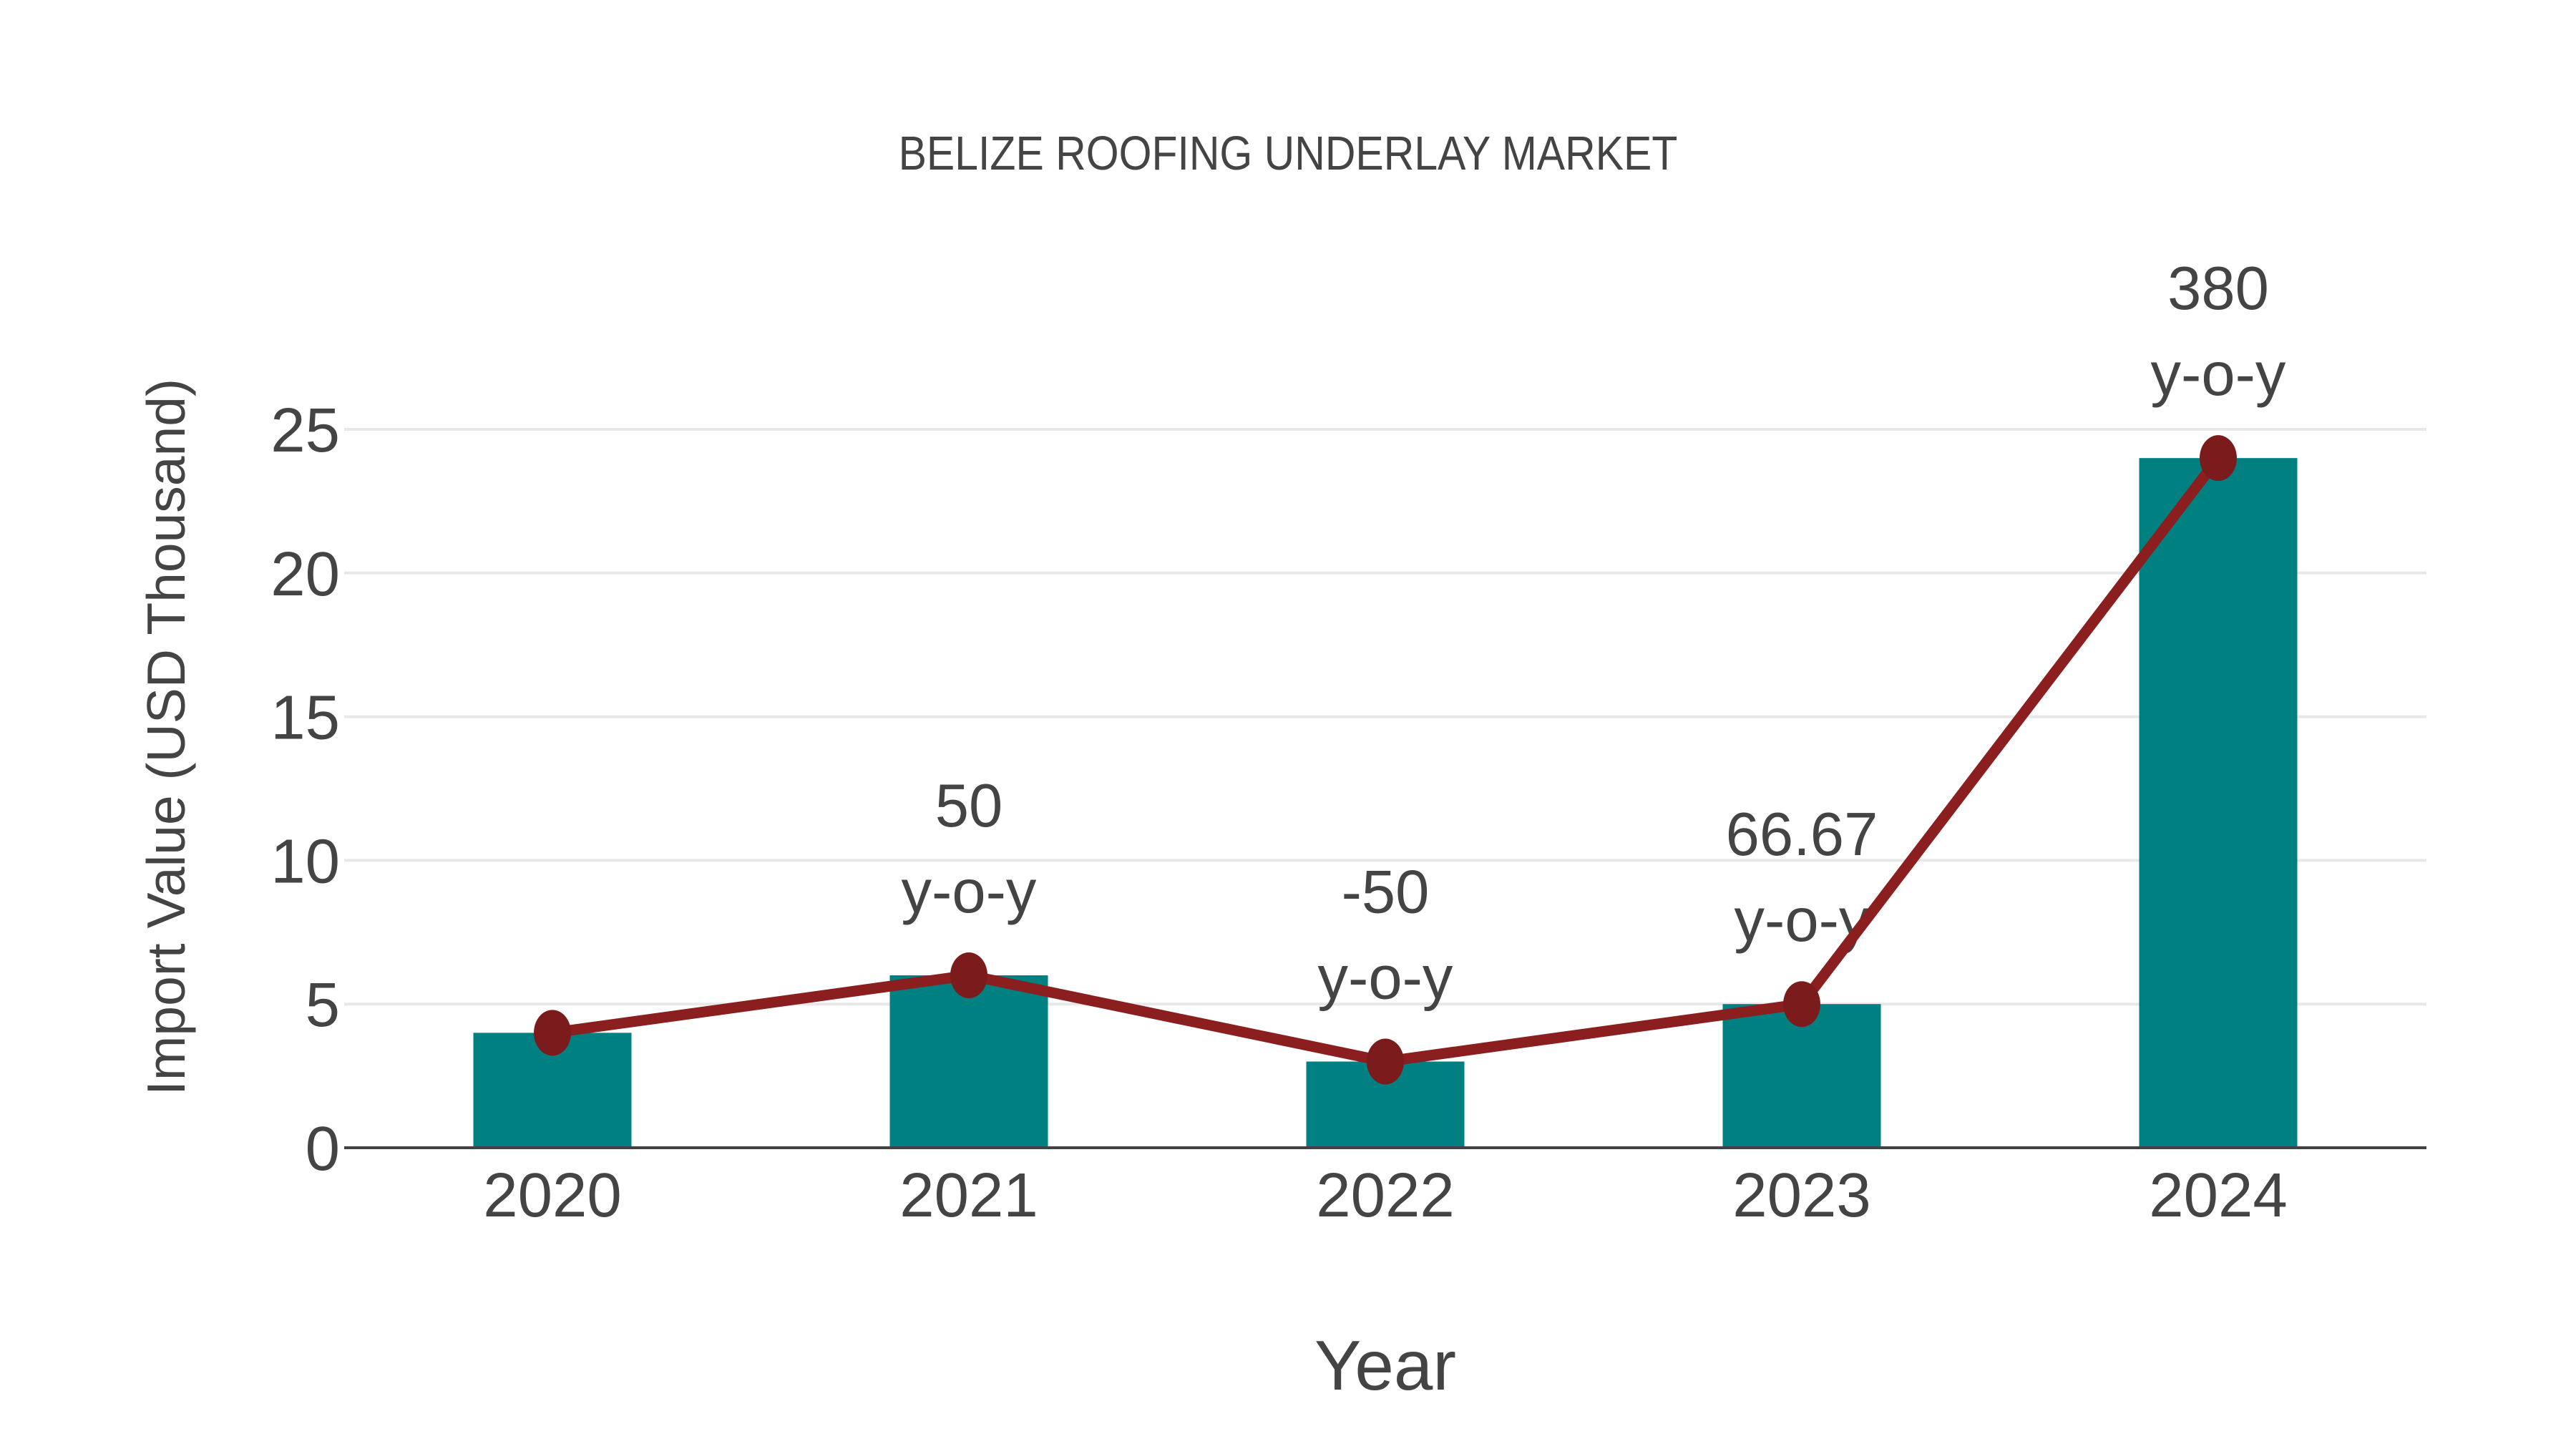 Image resolution: width=2576 pixels, height=1449 pixels. What do you see at coordinates (1802, 835) in the screenshot?
I see `annotation-value-2023: 66.67` at bounding box center [1802, 835].